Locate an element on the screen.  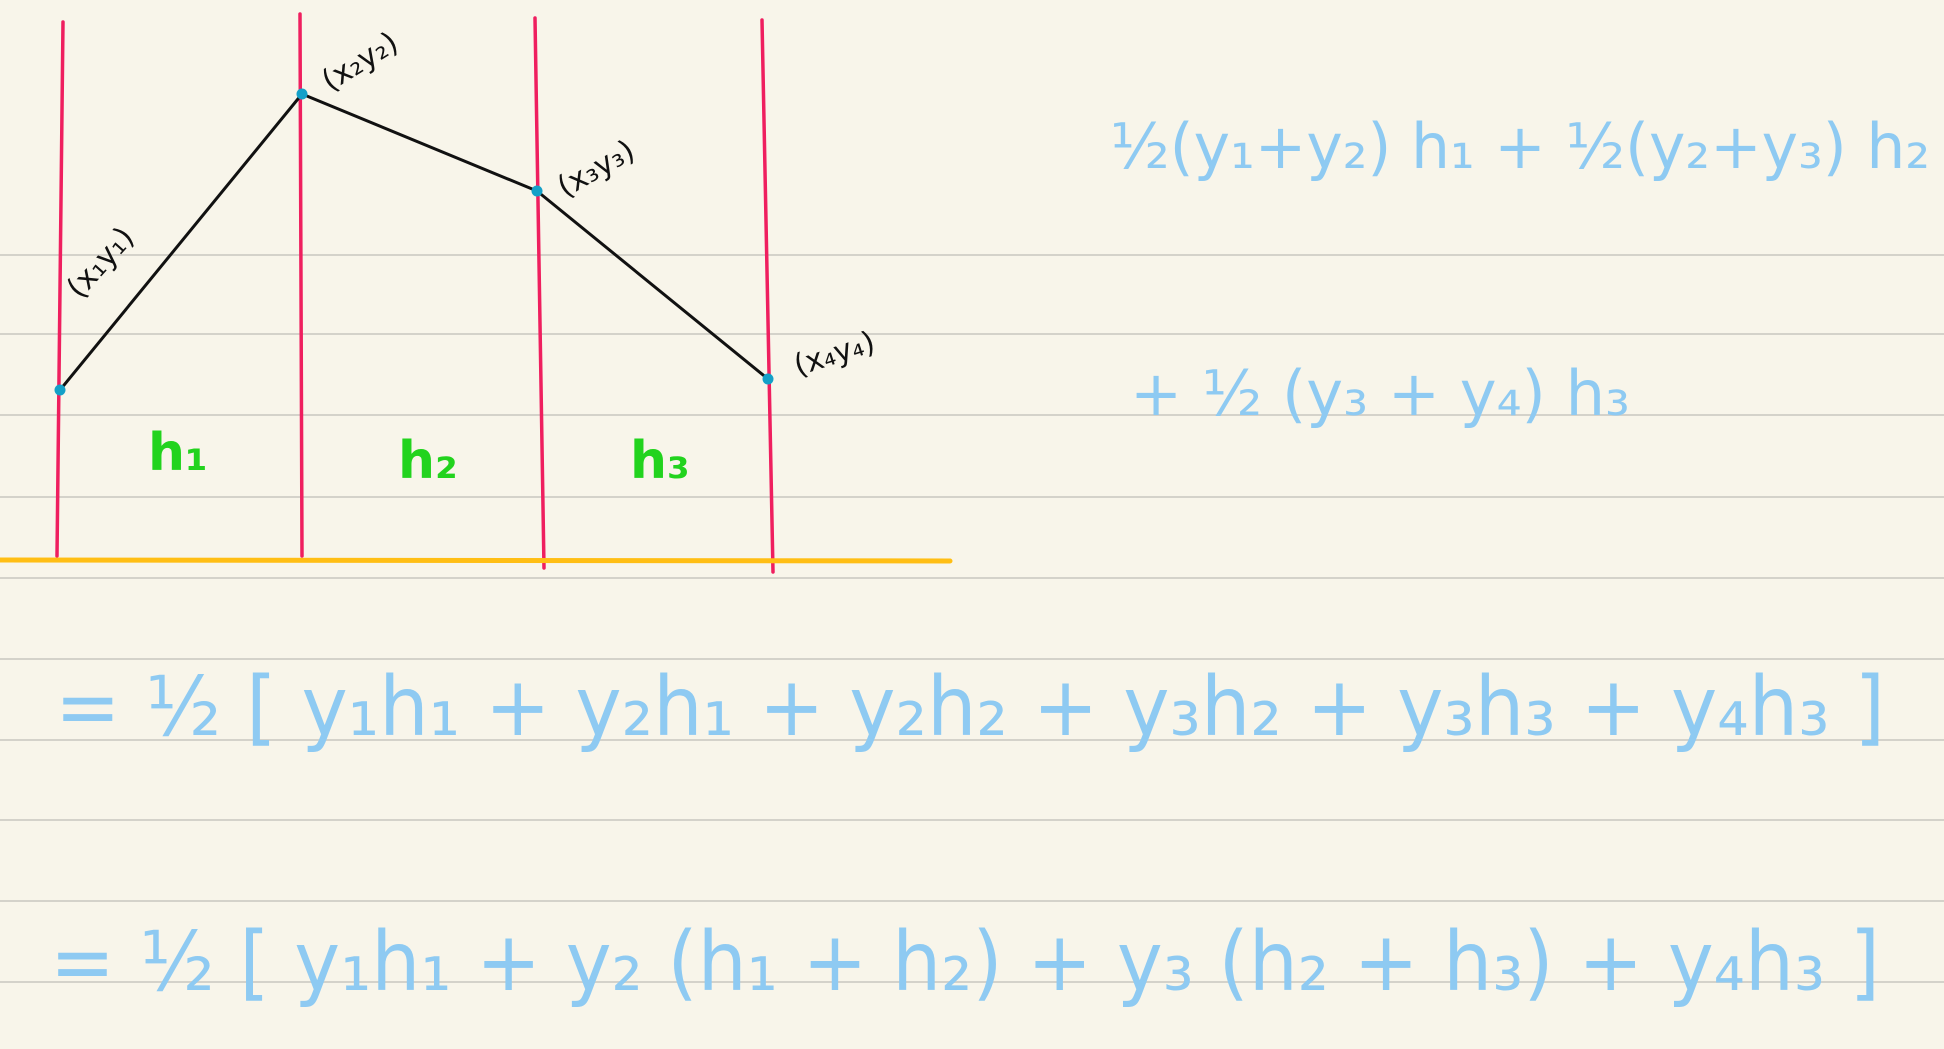
equation-line-2: + ½ (y₃ + y₄) h₃ is located at coordinates (1380, 393).